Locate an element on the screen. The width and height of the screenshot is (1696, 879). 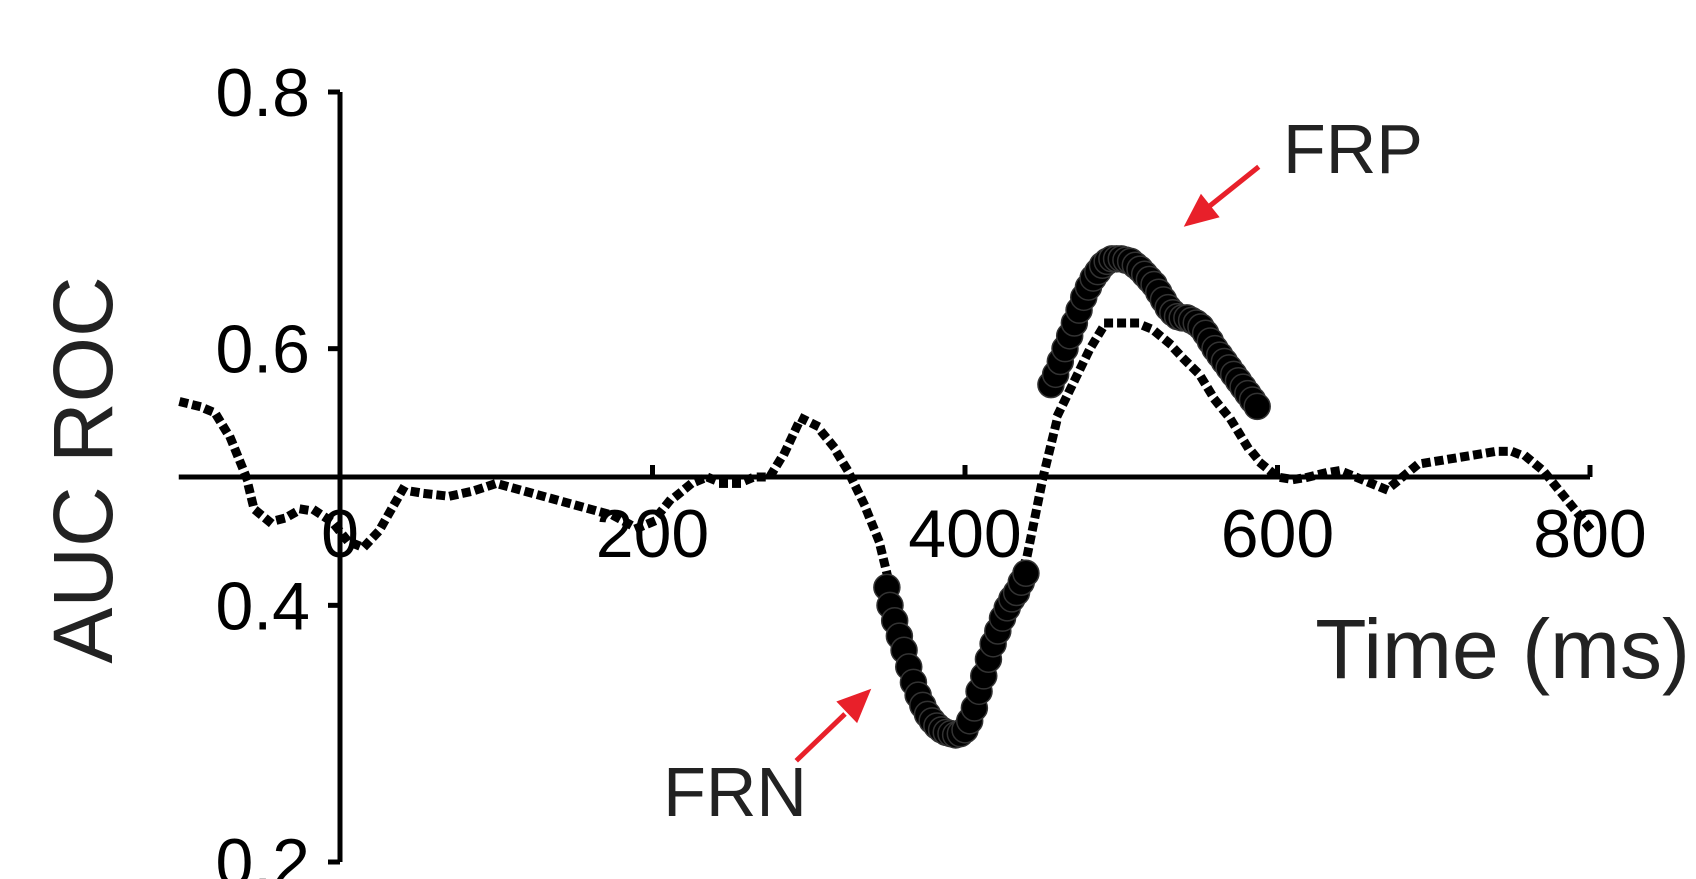
significant-segment is located at coordinates (956, 654).